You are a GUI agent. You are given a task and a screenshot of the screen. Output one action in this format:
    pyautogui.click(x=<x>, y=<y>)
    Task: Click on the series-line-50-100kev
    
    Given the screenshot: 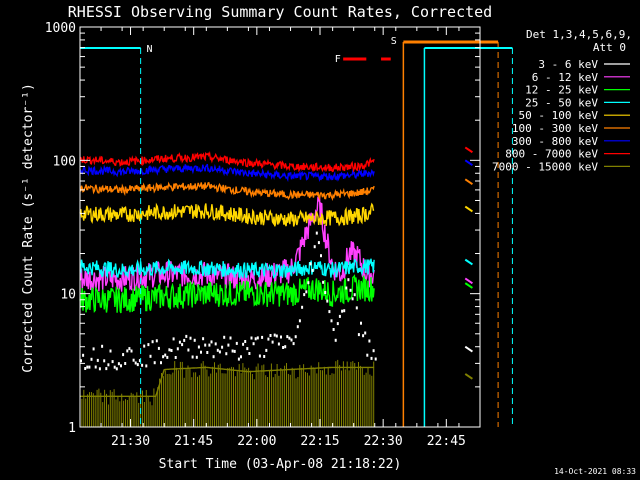 What is the action you would take?
    pyautogui.click(x=227, y=214)
    